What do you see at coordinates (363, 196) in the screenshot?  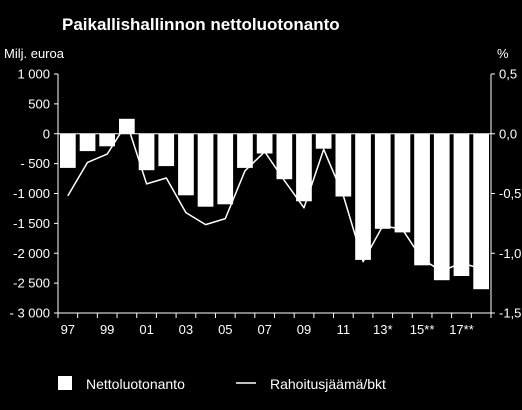 I see `bar-2012` at bounding box center [363, 196].